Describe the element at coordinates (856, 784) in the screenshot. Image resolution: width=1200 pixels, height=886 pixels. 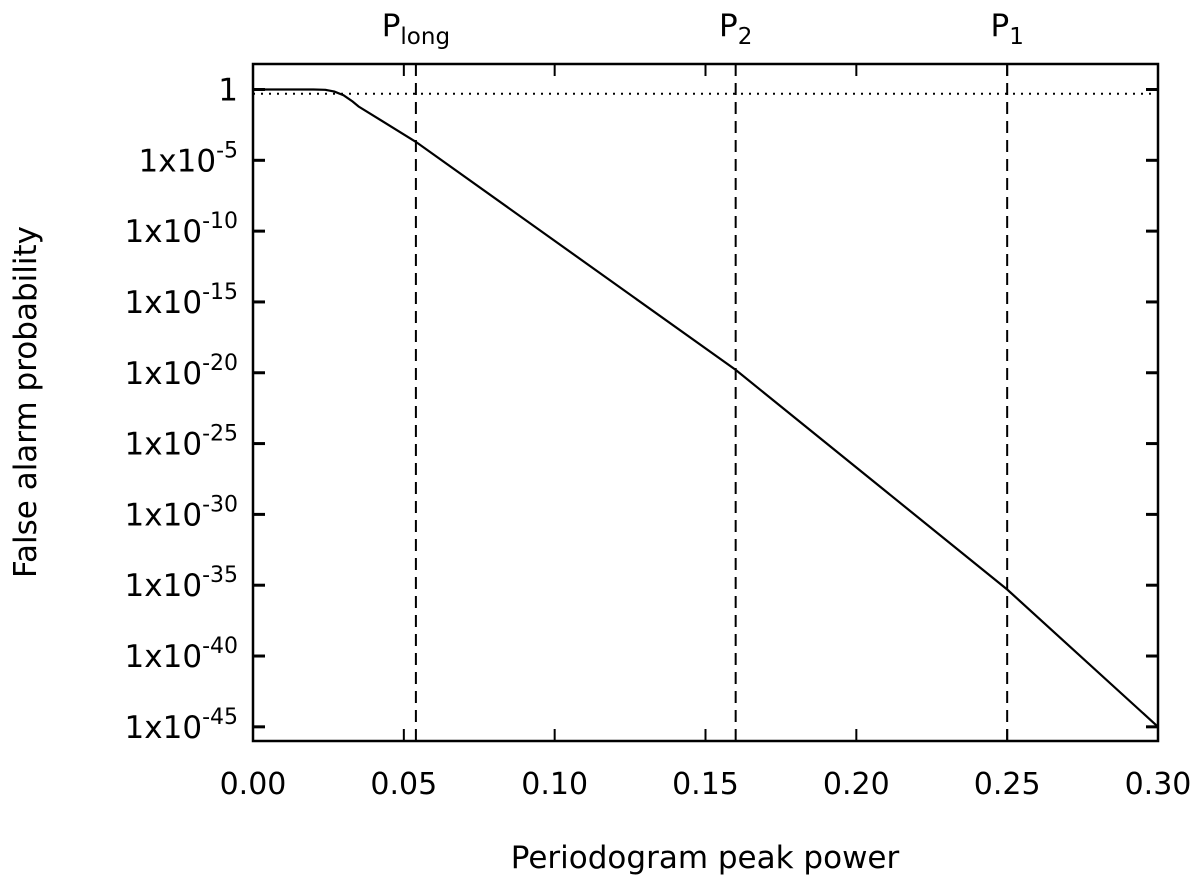
I see `x-tick-label: 0.20` at that location.